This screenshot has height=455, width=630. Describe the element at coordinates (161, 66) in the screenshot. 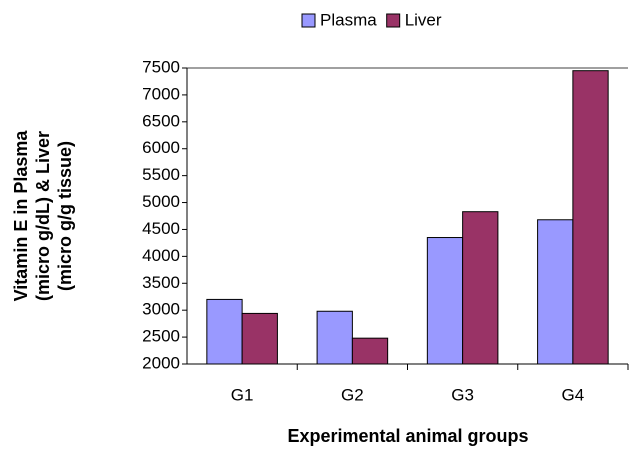

I see `y-tick-label: 7500` at that location.